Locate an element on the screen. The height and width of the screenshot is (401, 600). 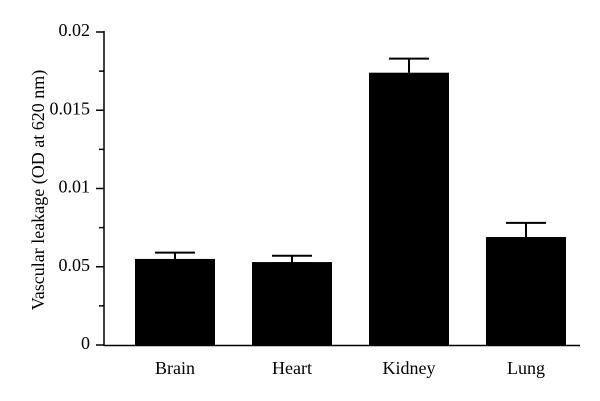
x-tick-label: Kidney is located at coordinates (409, 368).